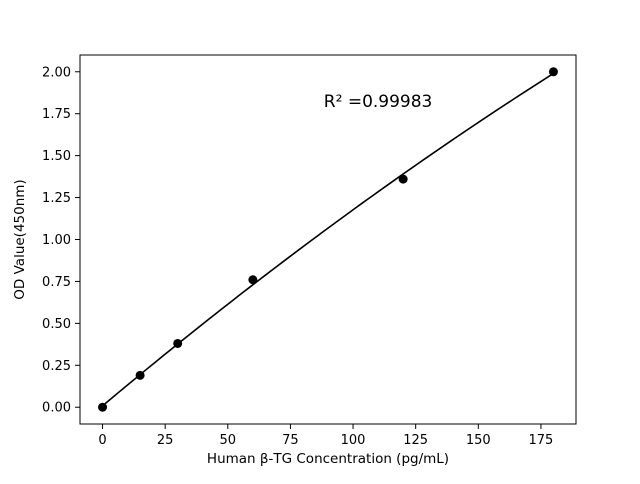 This screenshot has width=640, height=484. I want to click on x-tick-label: 175, so click(541, 440).